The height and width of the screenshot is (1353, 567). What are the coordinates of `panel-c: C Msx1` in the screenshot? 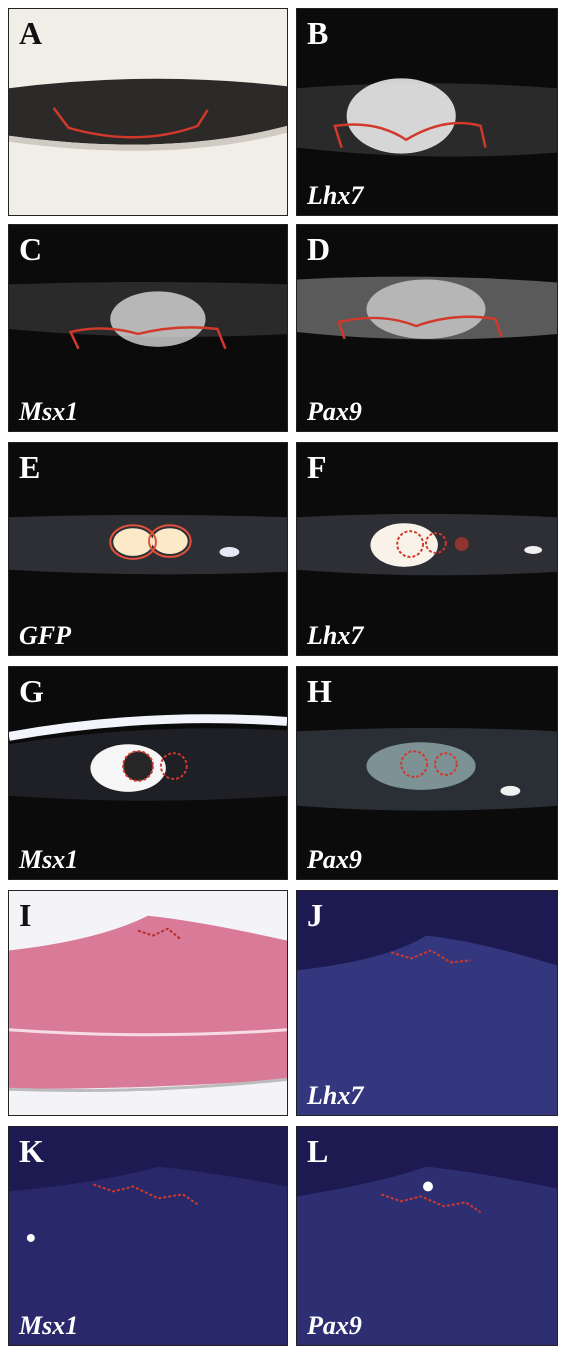 It's located at (148, 328).